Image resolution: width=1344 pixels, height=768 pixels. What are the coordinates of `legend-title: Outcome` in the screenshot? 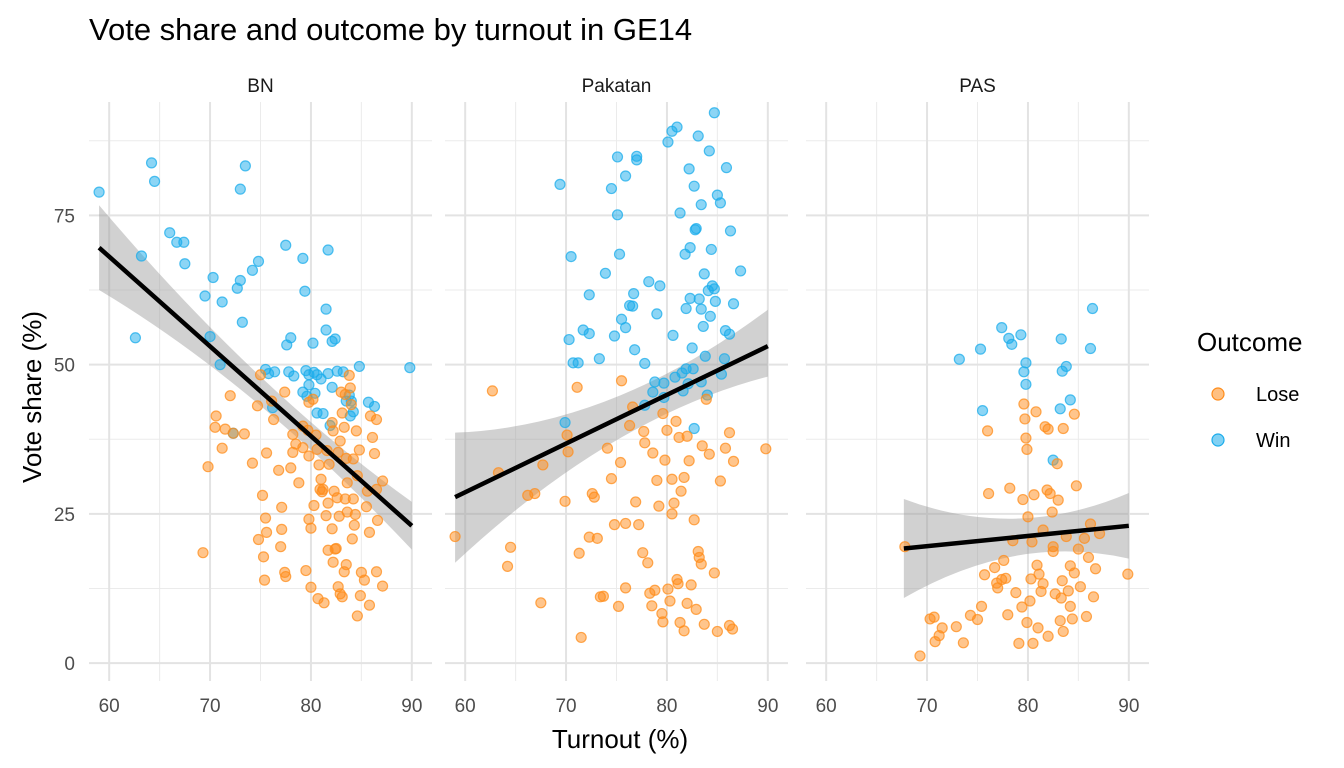 It's located at (1250, 342).